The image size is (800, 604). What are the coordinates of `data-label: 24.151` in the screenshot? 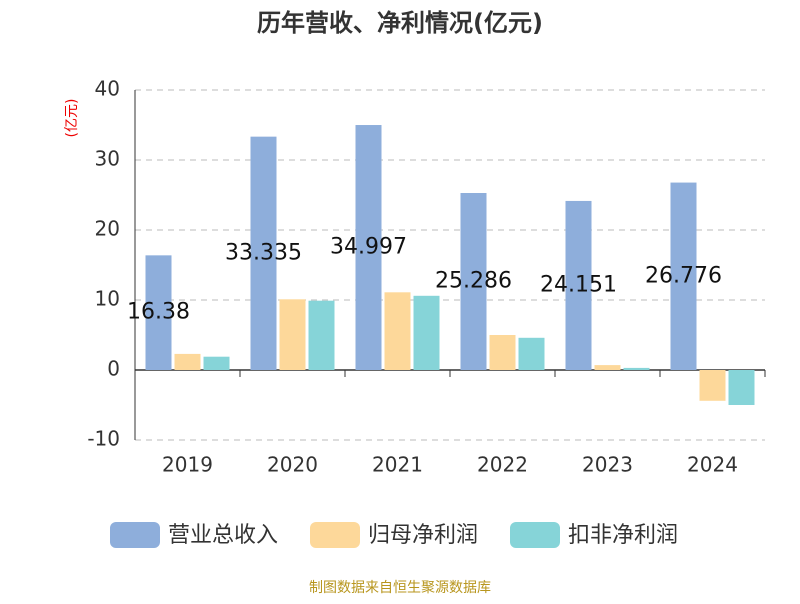 It's located at (578, 284).